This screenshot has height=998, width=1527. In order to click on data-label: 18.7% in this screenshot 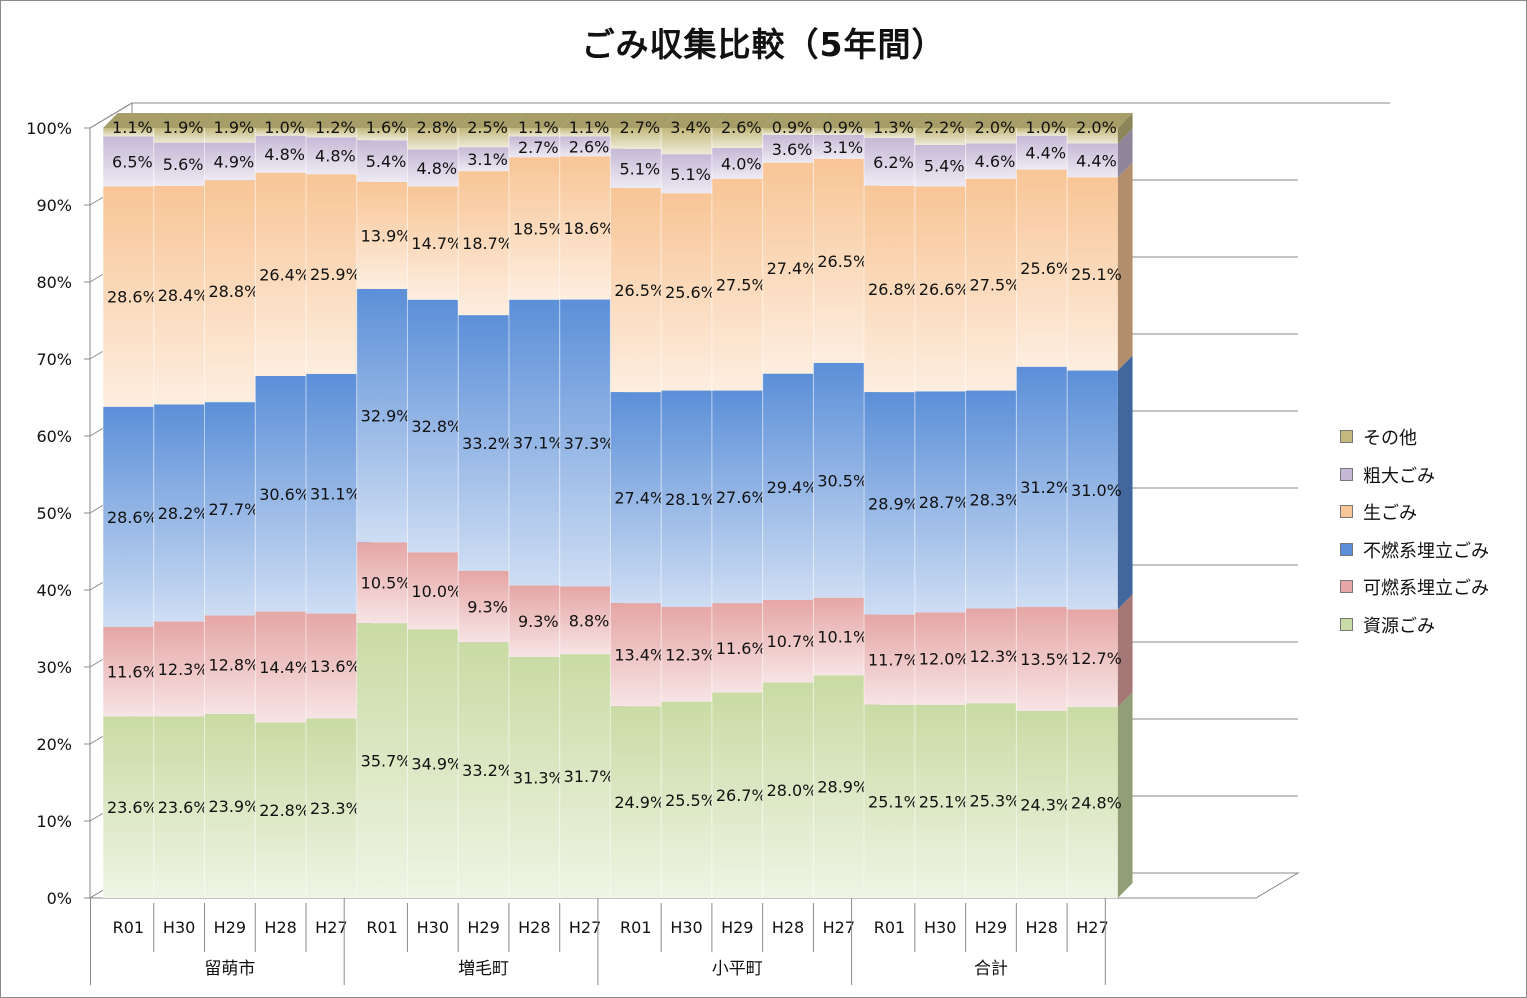, I will do `click(487, 243)`.